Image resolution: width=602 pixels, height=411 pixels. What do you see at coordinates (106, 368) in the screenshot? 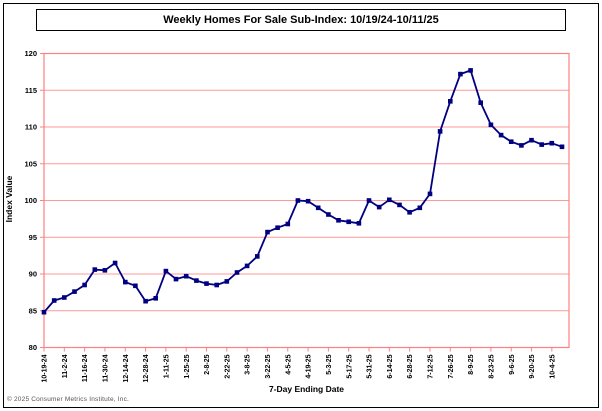
I see `x-tick-label: 11-30-24` at bounding box center [106, 368].